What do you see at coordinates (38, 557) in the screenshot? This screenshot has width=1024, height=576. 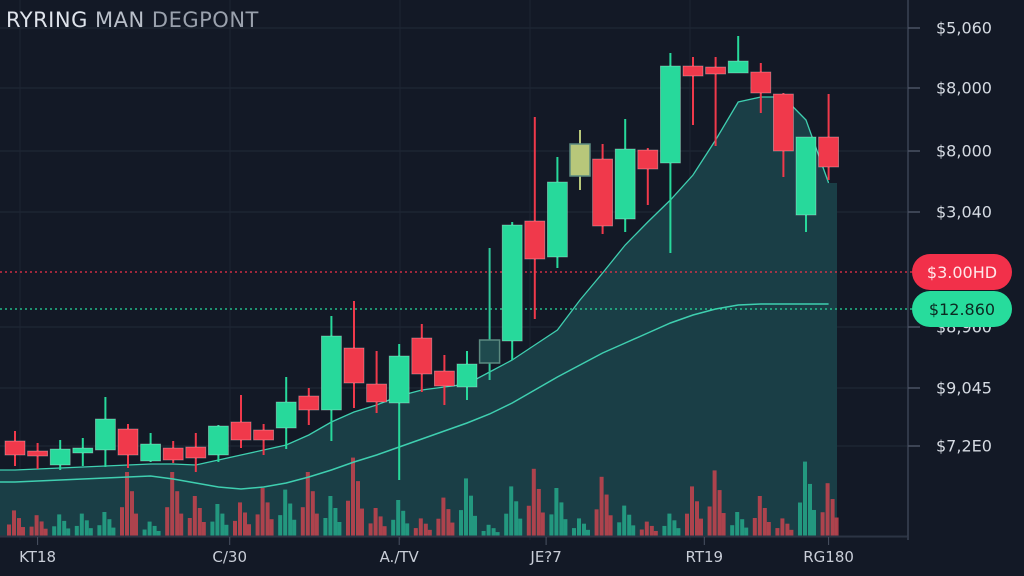 I see `x-tick-label: KT18` at bounding box center [38, 557].